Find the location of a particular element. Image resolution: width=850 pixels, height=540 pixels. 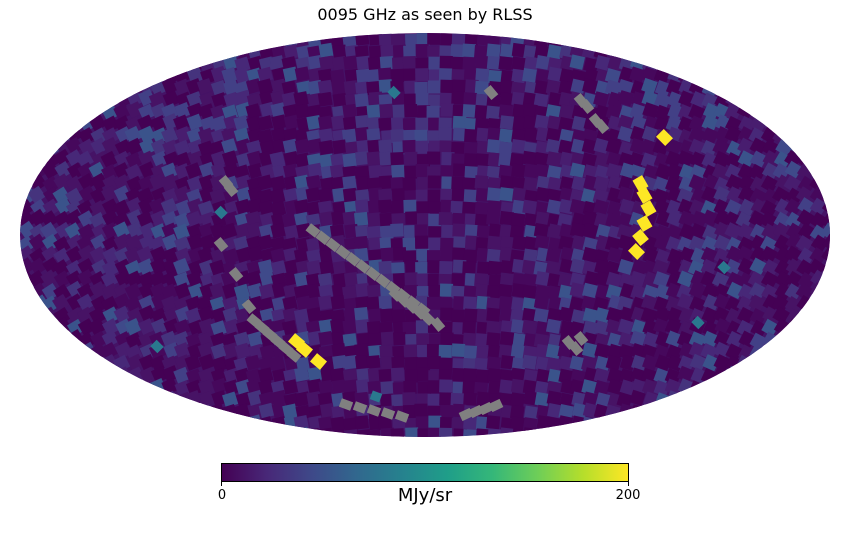

colorbar is located at coordinates (425, 472).